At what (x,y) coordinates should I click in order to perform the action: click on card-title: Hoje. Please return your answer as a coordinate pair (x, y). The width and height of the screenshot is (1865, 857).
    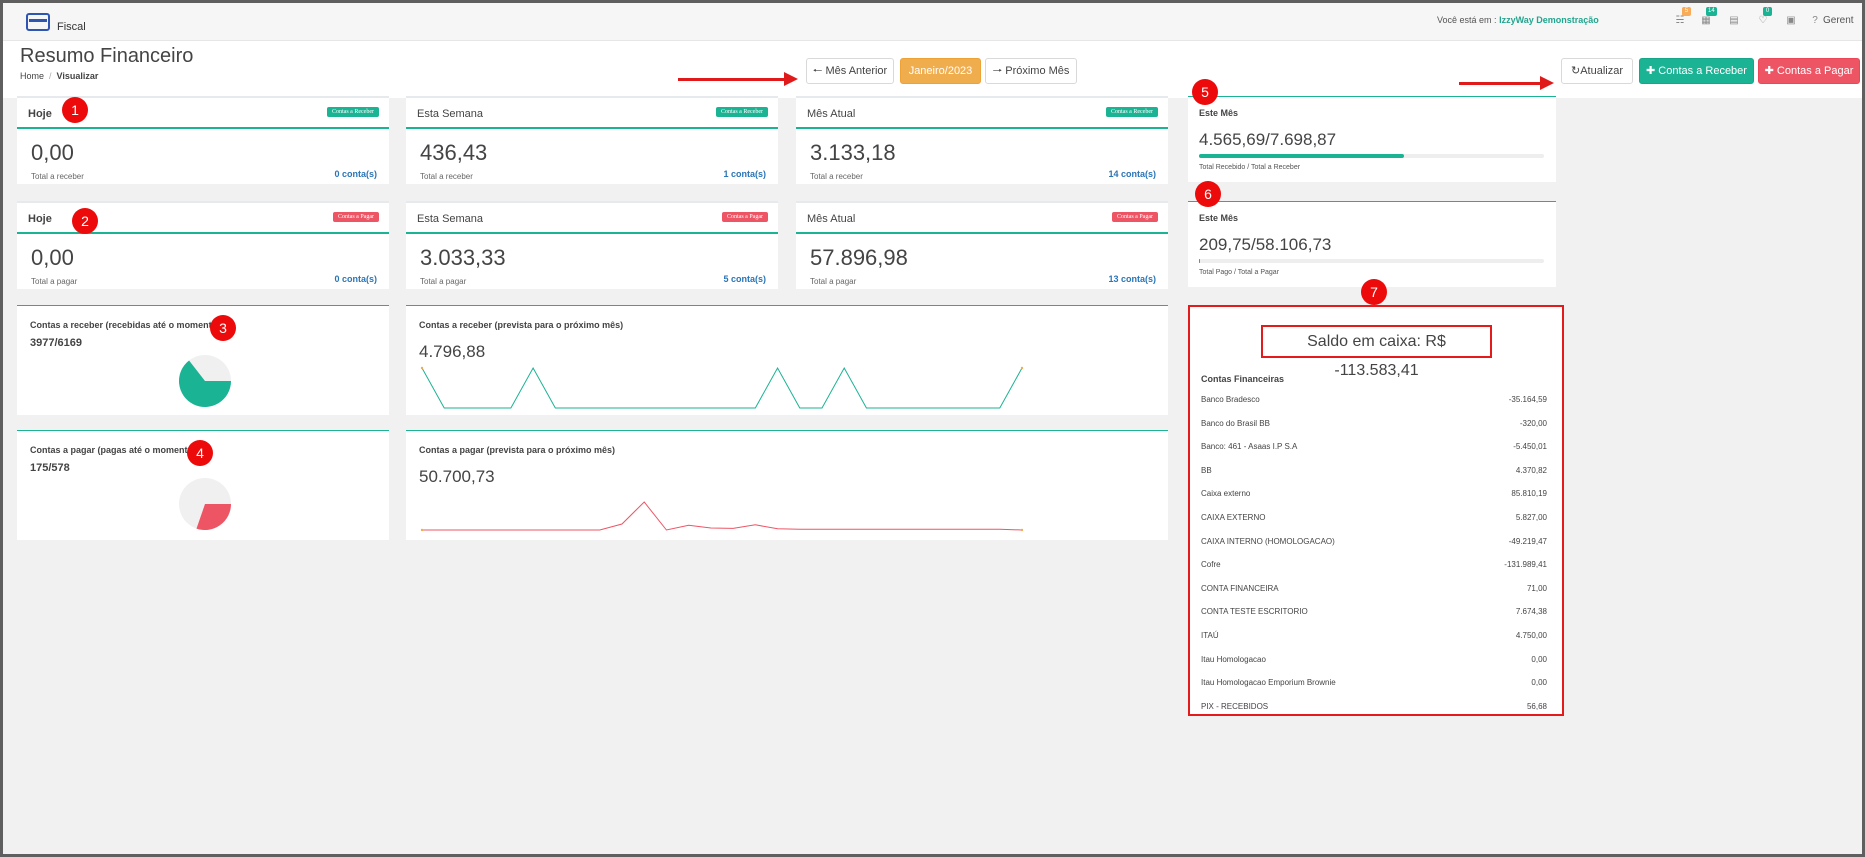
    Looking at the image, I should click on (40, 219).